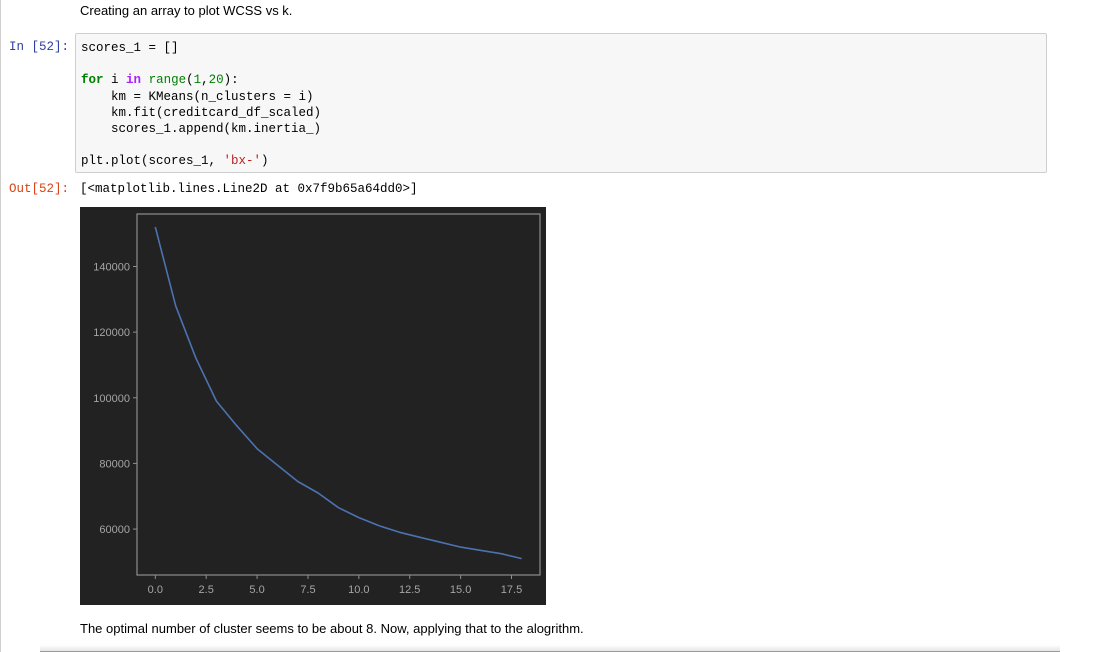 This screenshot has width=1100, height=652. I want to click on code-line-5: km.fit(creditcard_df_scaled), so click(201, 112).